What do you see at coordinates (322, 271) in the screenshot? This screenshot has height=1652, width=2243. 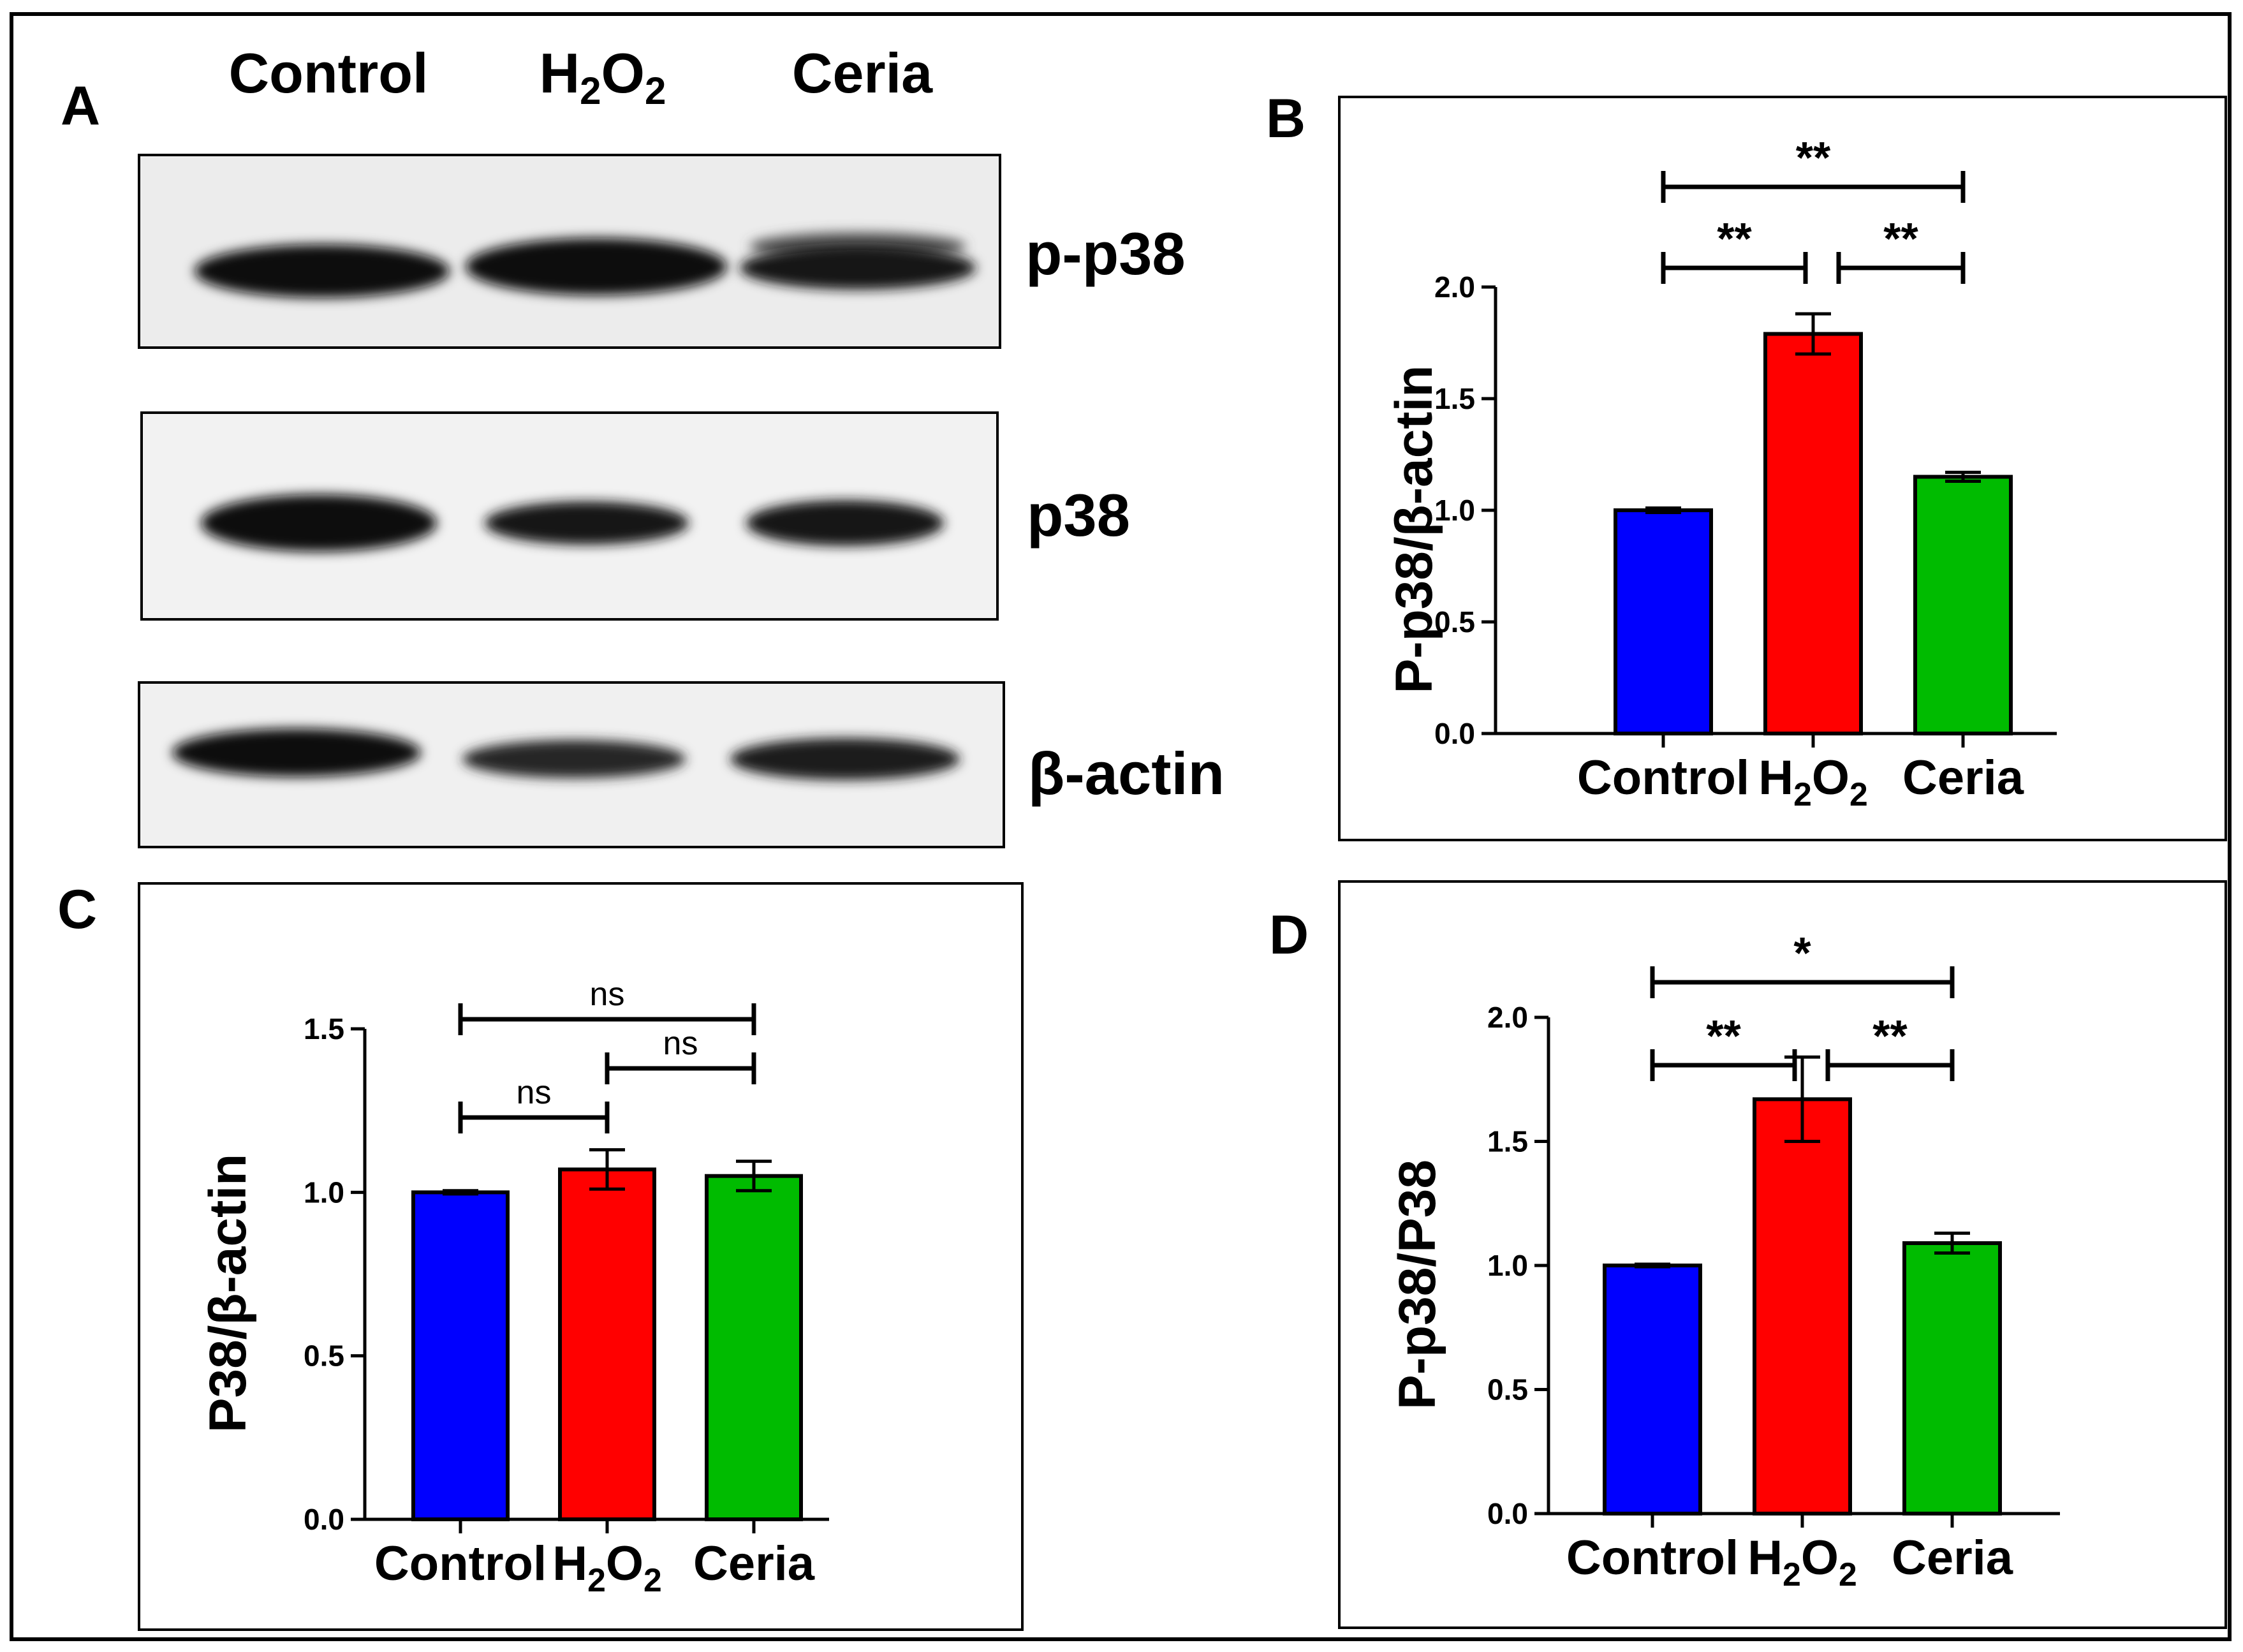 I see `band-p-p38-control` at bounding box center [322, 271].